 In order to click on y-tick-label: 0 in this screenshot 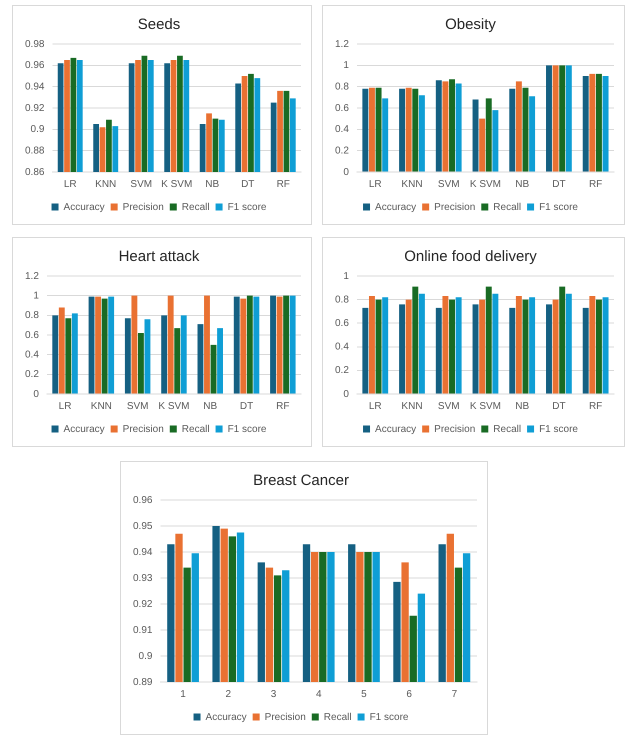, I will do `click(346, 394)`.